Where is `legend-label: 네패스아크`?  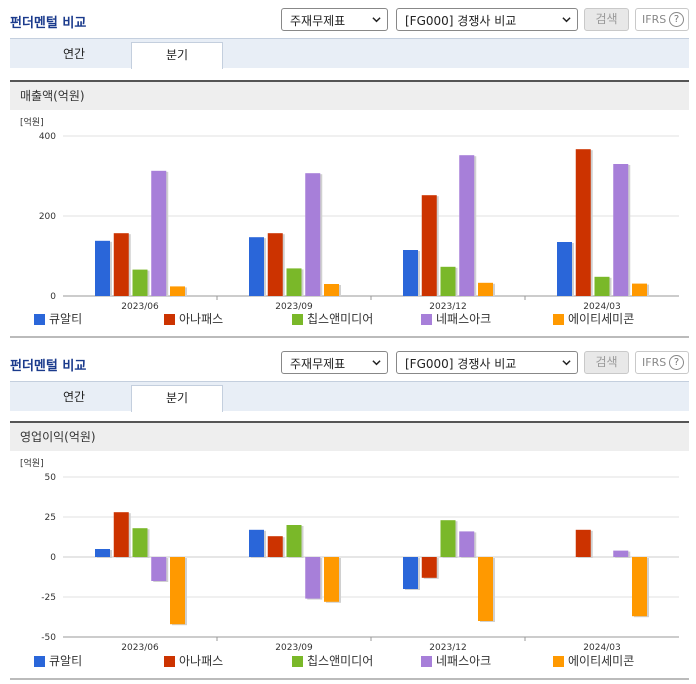 legend-label: 네패스아크 is located at coordinates (464, 319).